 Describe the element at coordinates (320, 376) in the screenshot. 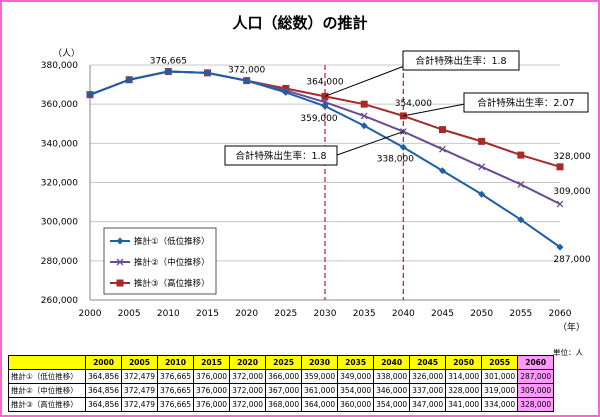

I see `table-cell: 359,000` at that location.